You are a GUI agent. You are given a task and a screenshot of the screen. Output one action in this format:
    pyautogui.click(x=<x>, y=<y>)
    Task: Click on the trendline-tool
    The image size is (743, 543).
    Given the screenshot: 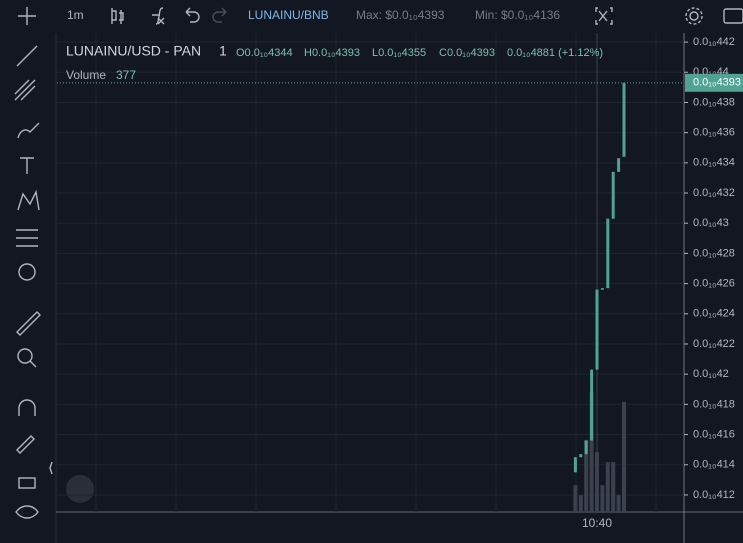 What is the action you would take?
    pyautogui.click(x=27, y=56)
    